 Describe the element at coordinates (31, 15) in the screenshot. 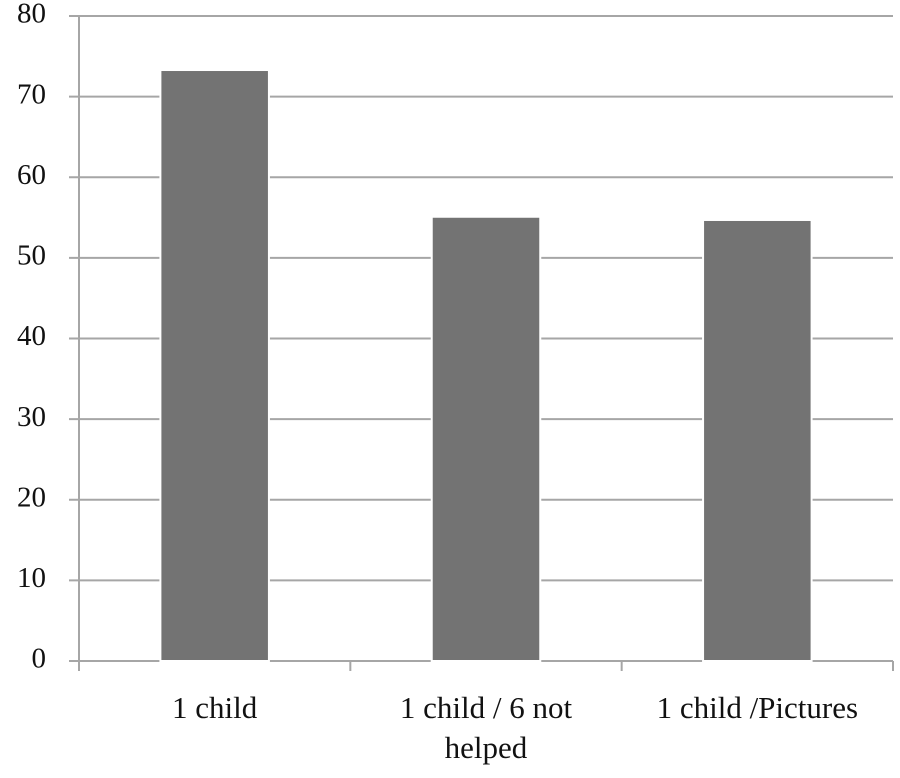

I see `y-tick-label: 80` at that location.